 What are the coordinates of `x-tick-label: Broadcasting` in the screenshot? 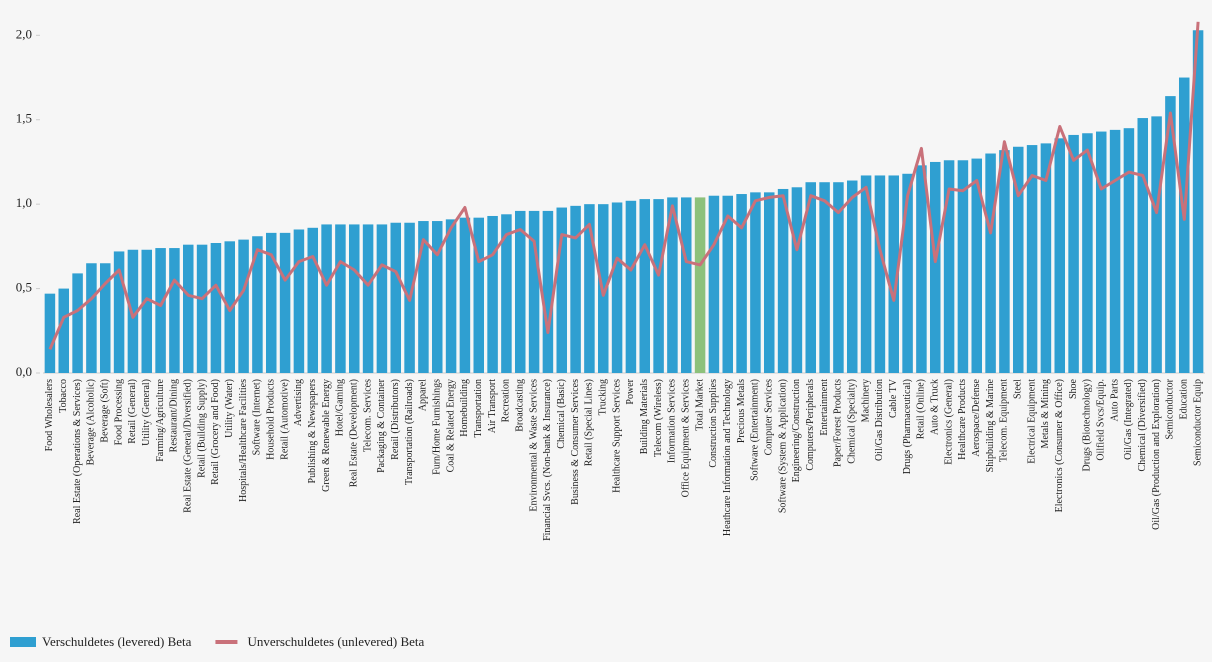 It's located at (520, 405).